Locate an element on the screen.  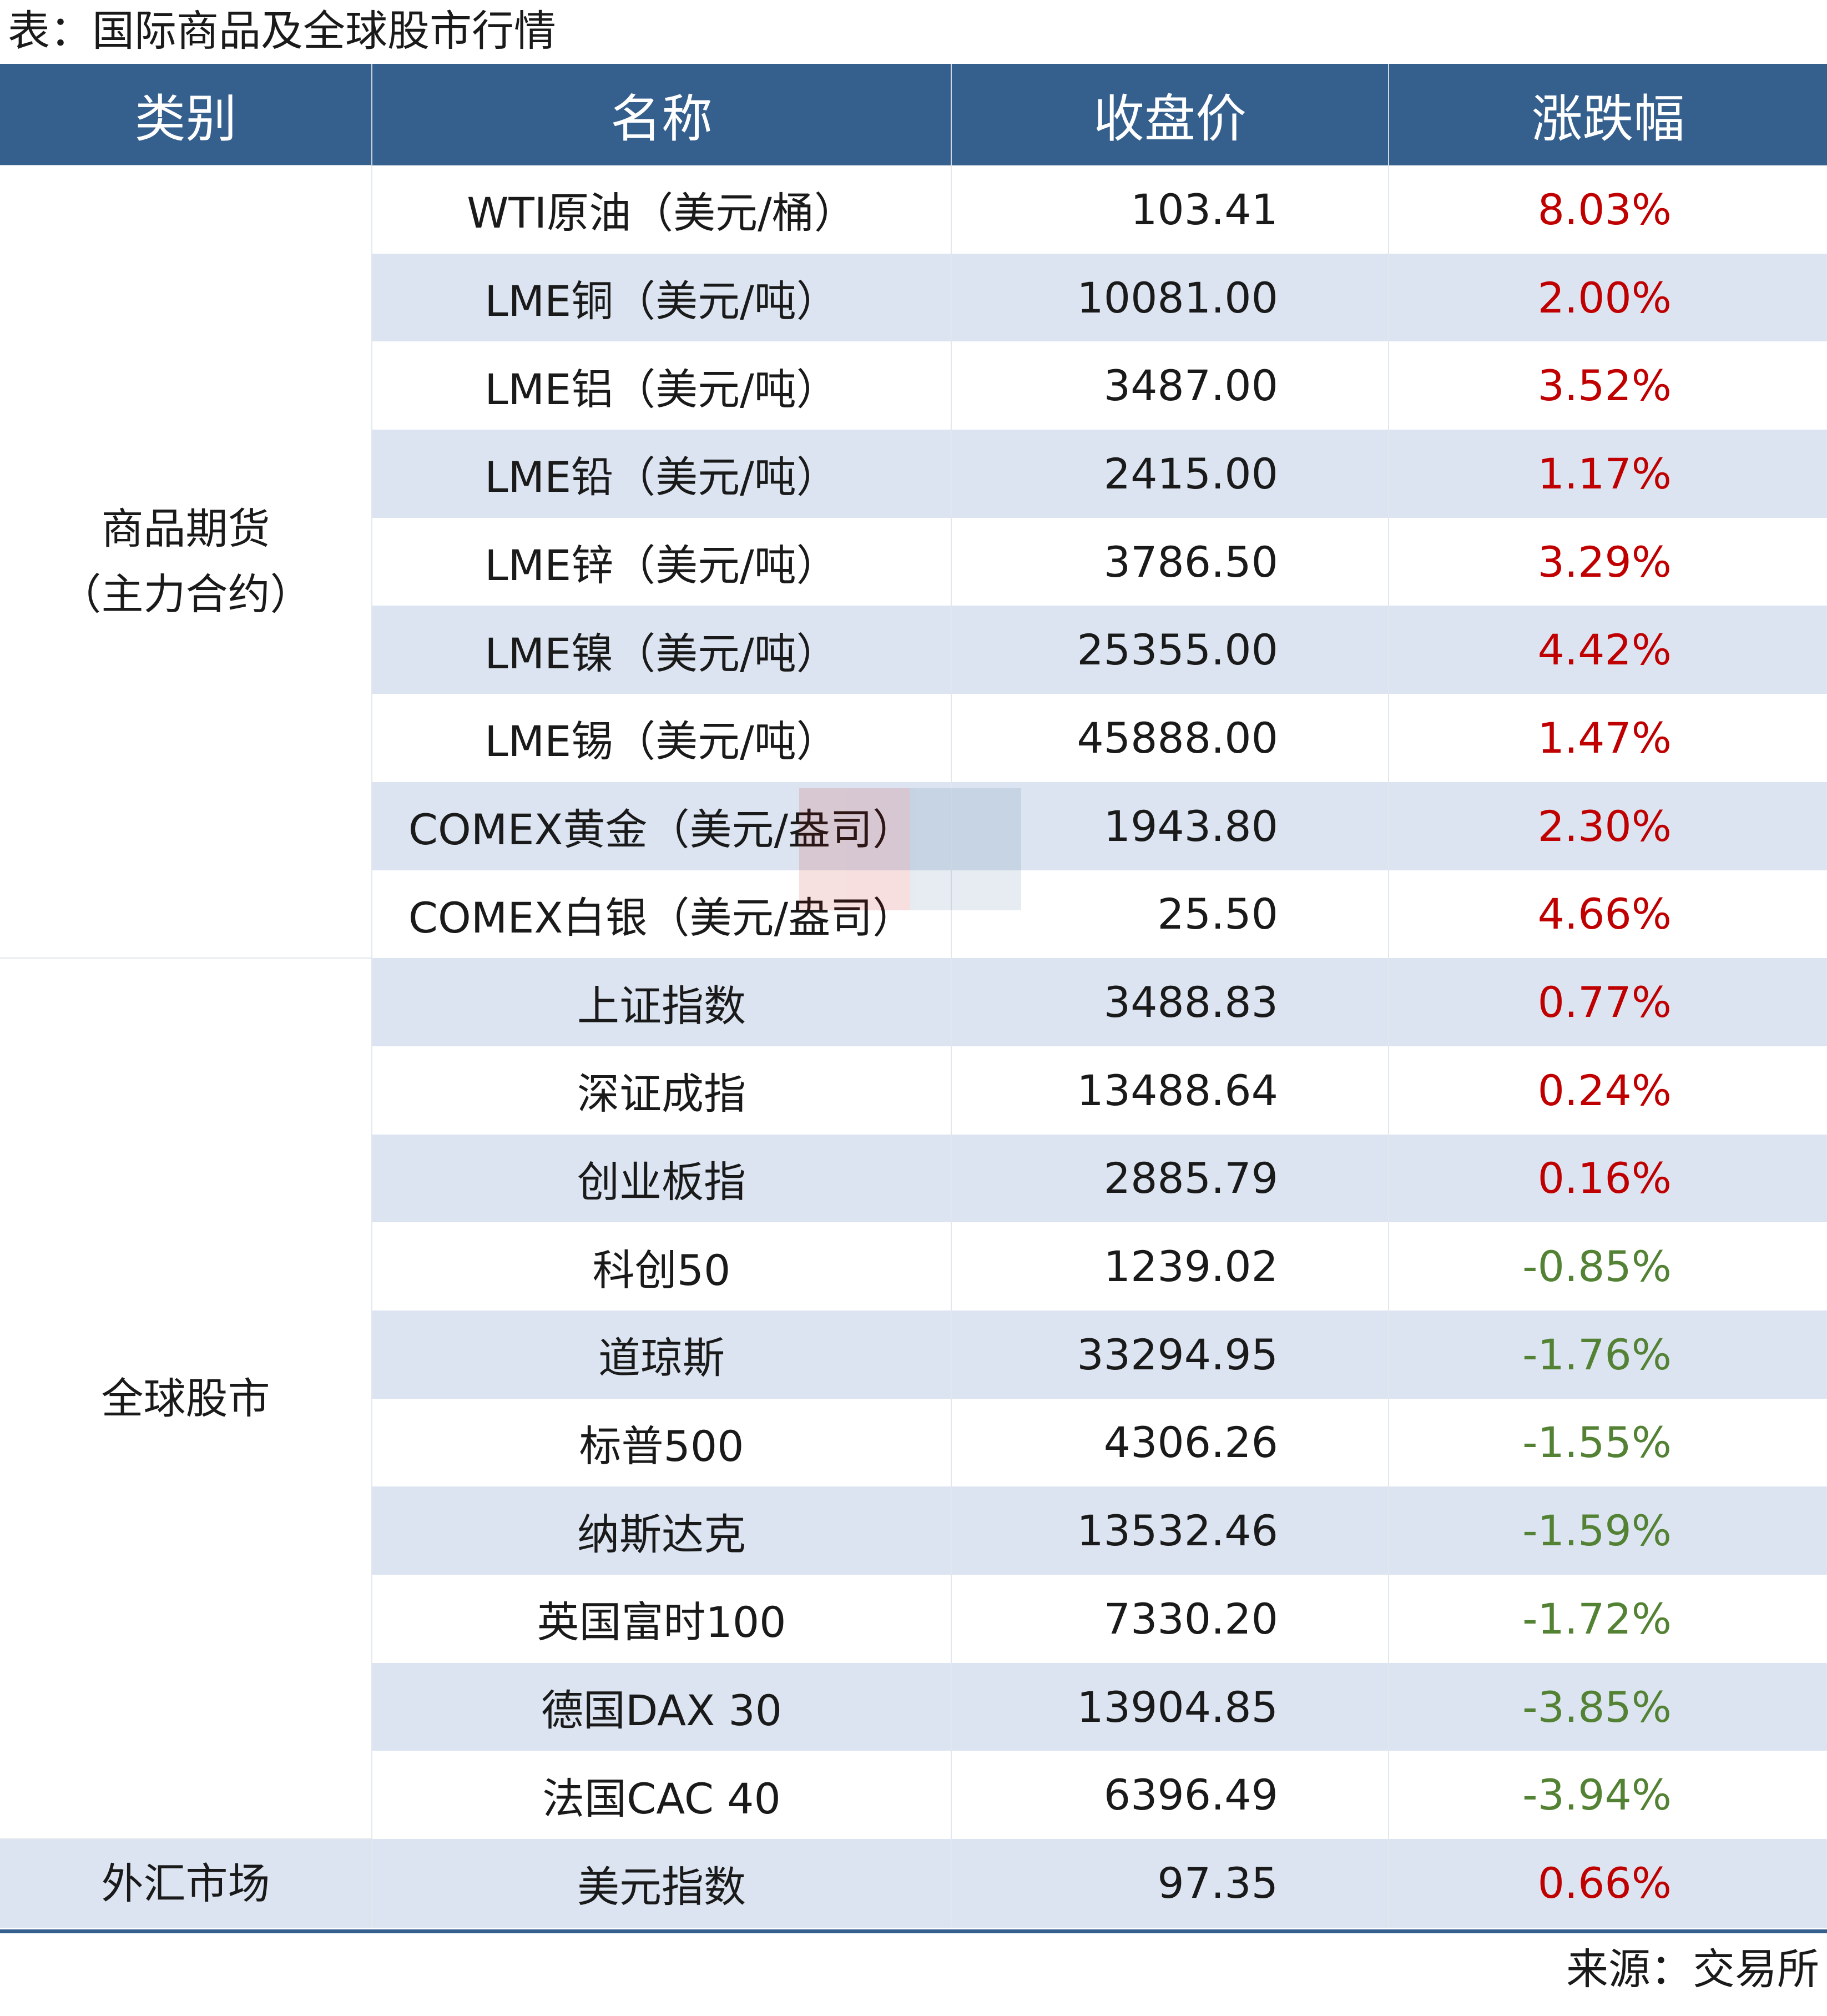
header-name: 名称 is located at coordinates (661, 114).